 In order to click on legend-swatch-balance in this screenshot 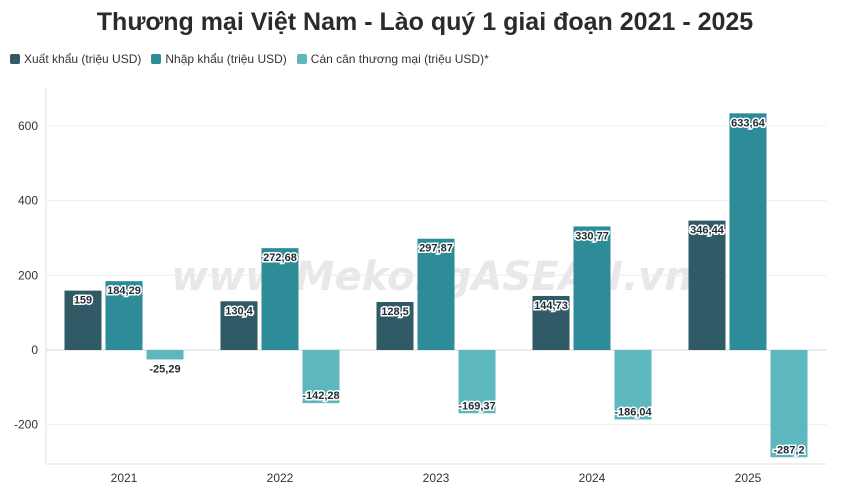, I will do `click(301, 59)`.